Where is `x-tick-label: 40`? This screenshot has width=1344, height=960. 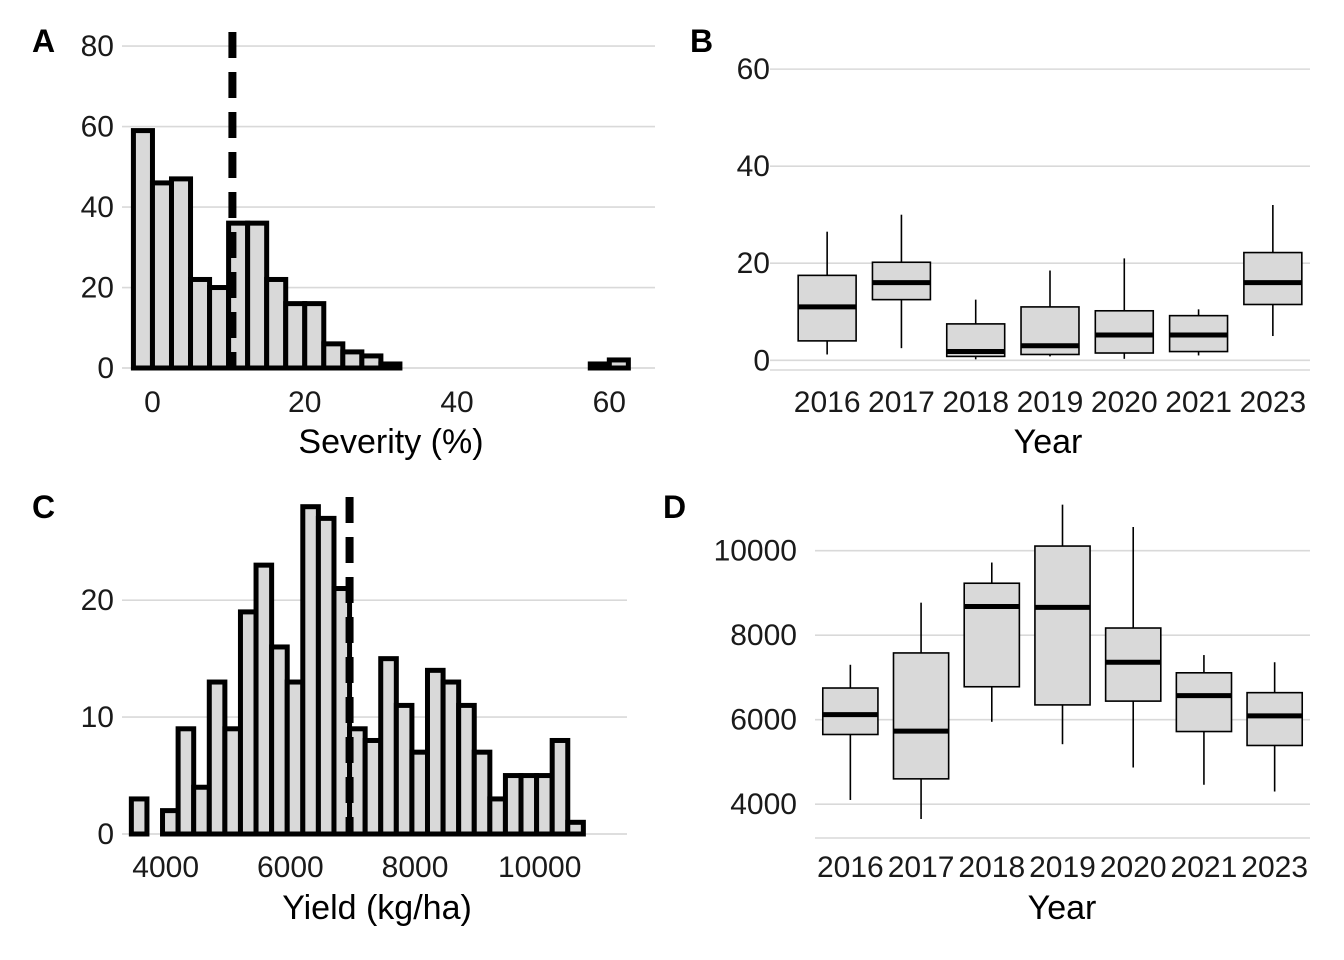 x-tick-label: 40 is located at coordinates (456, 402).